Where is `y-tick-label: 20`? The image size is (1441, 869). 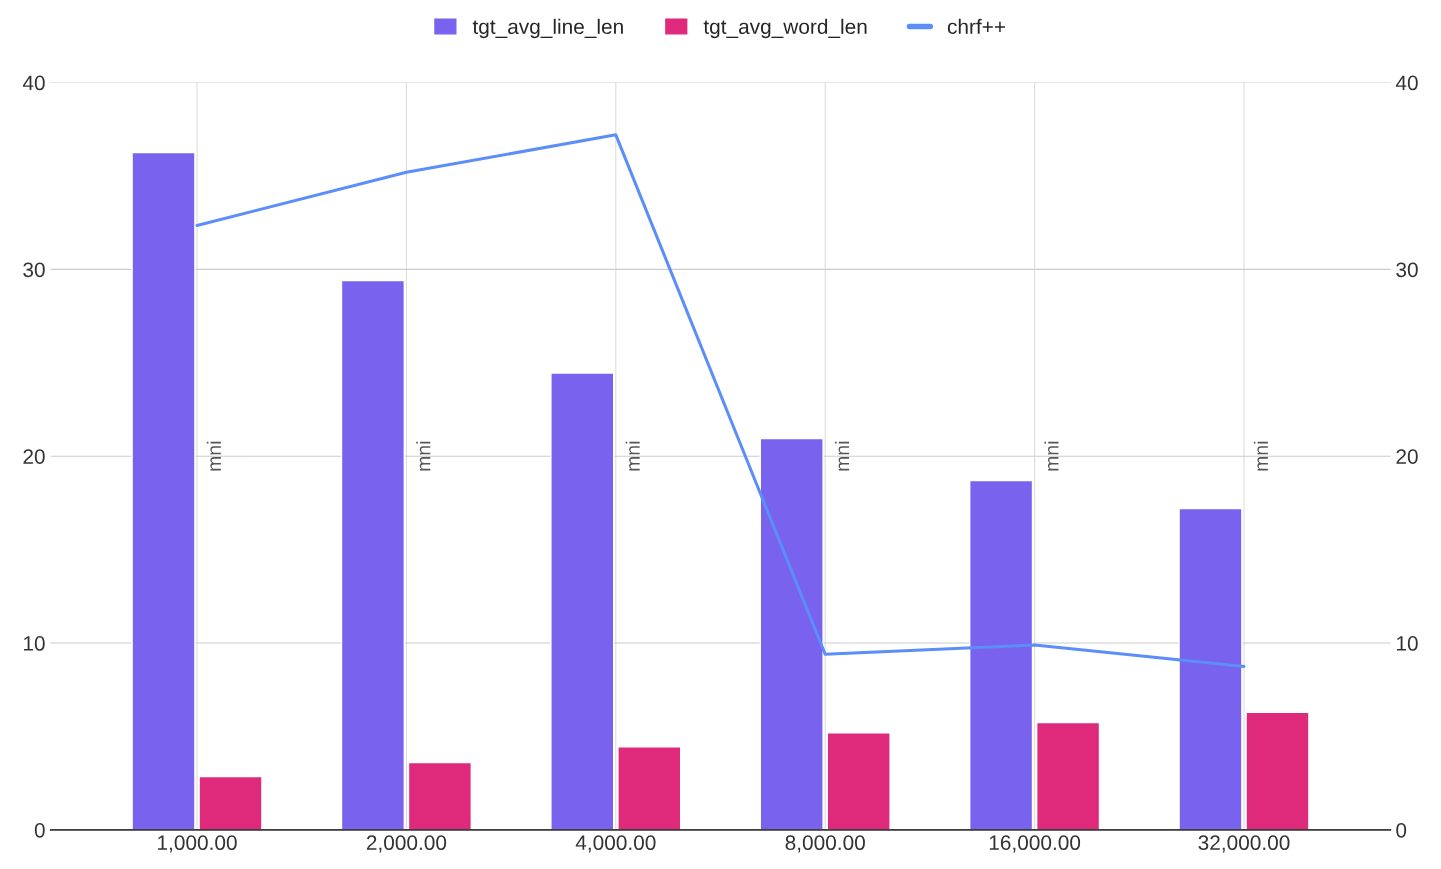
y-tick-label: 20 is located at coordinates (34, 456).